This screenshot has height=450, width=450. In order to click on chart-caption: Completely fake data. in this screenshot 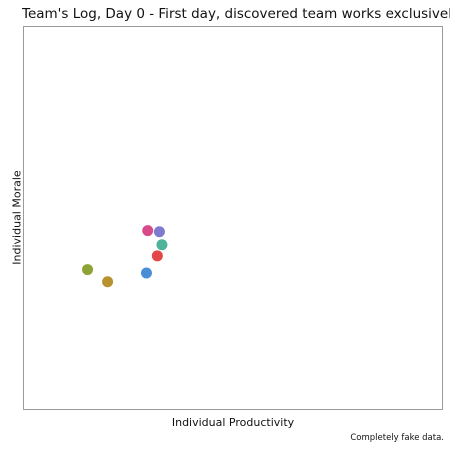, I will do `click(397, 438)`.